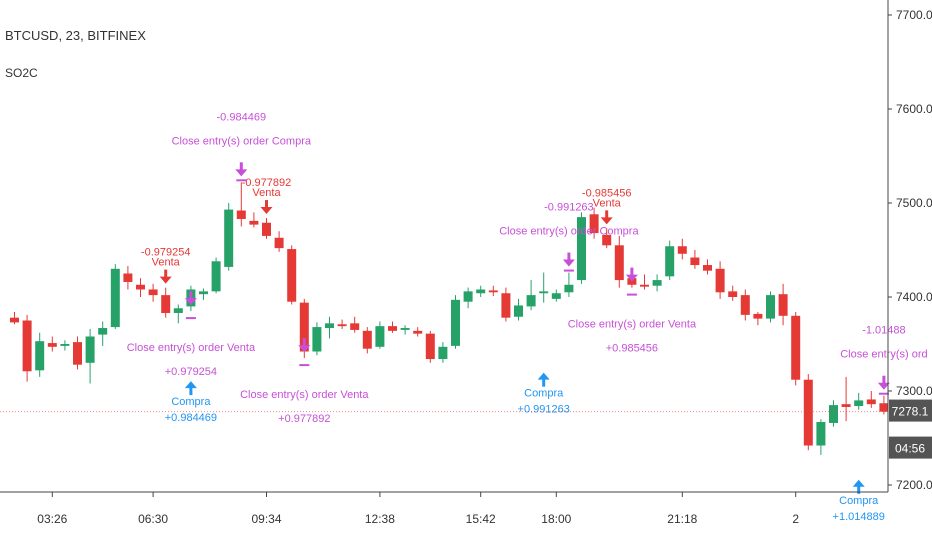  I want to click on sell-value-label: -0.985456, so click(607, 193).